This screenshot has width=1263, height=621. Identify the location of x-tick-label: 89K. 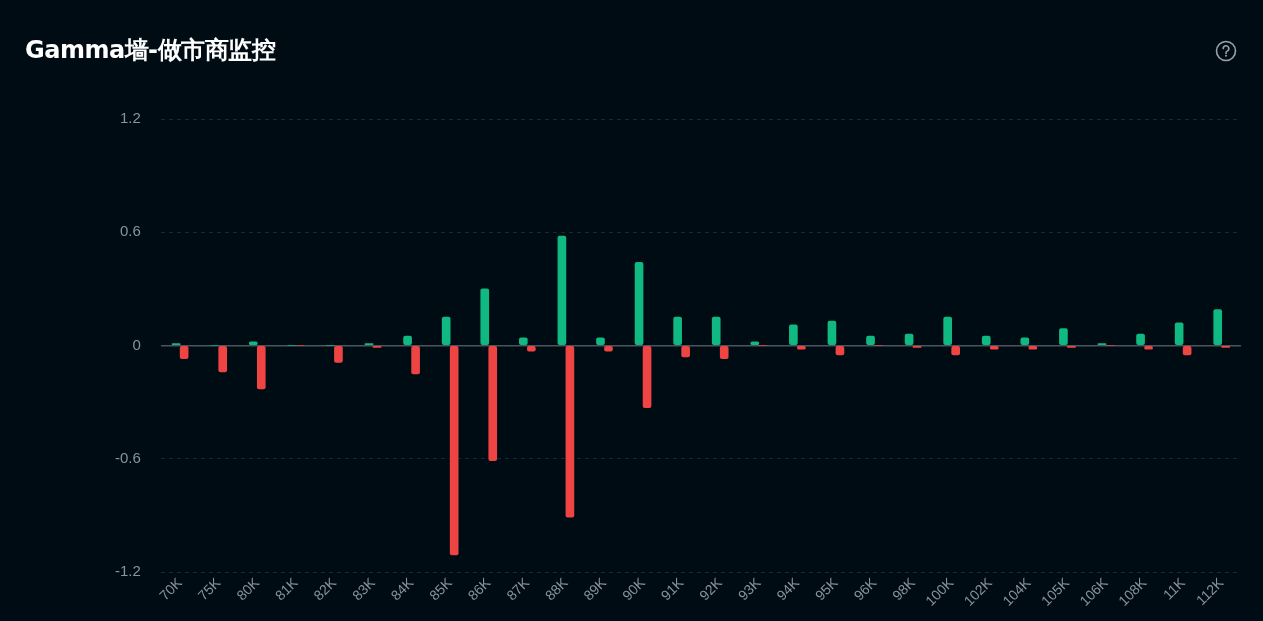
(595, 589).